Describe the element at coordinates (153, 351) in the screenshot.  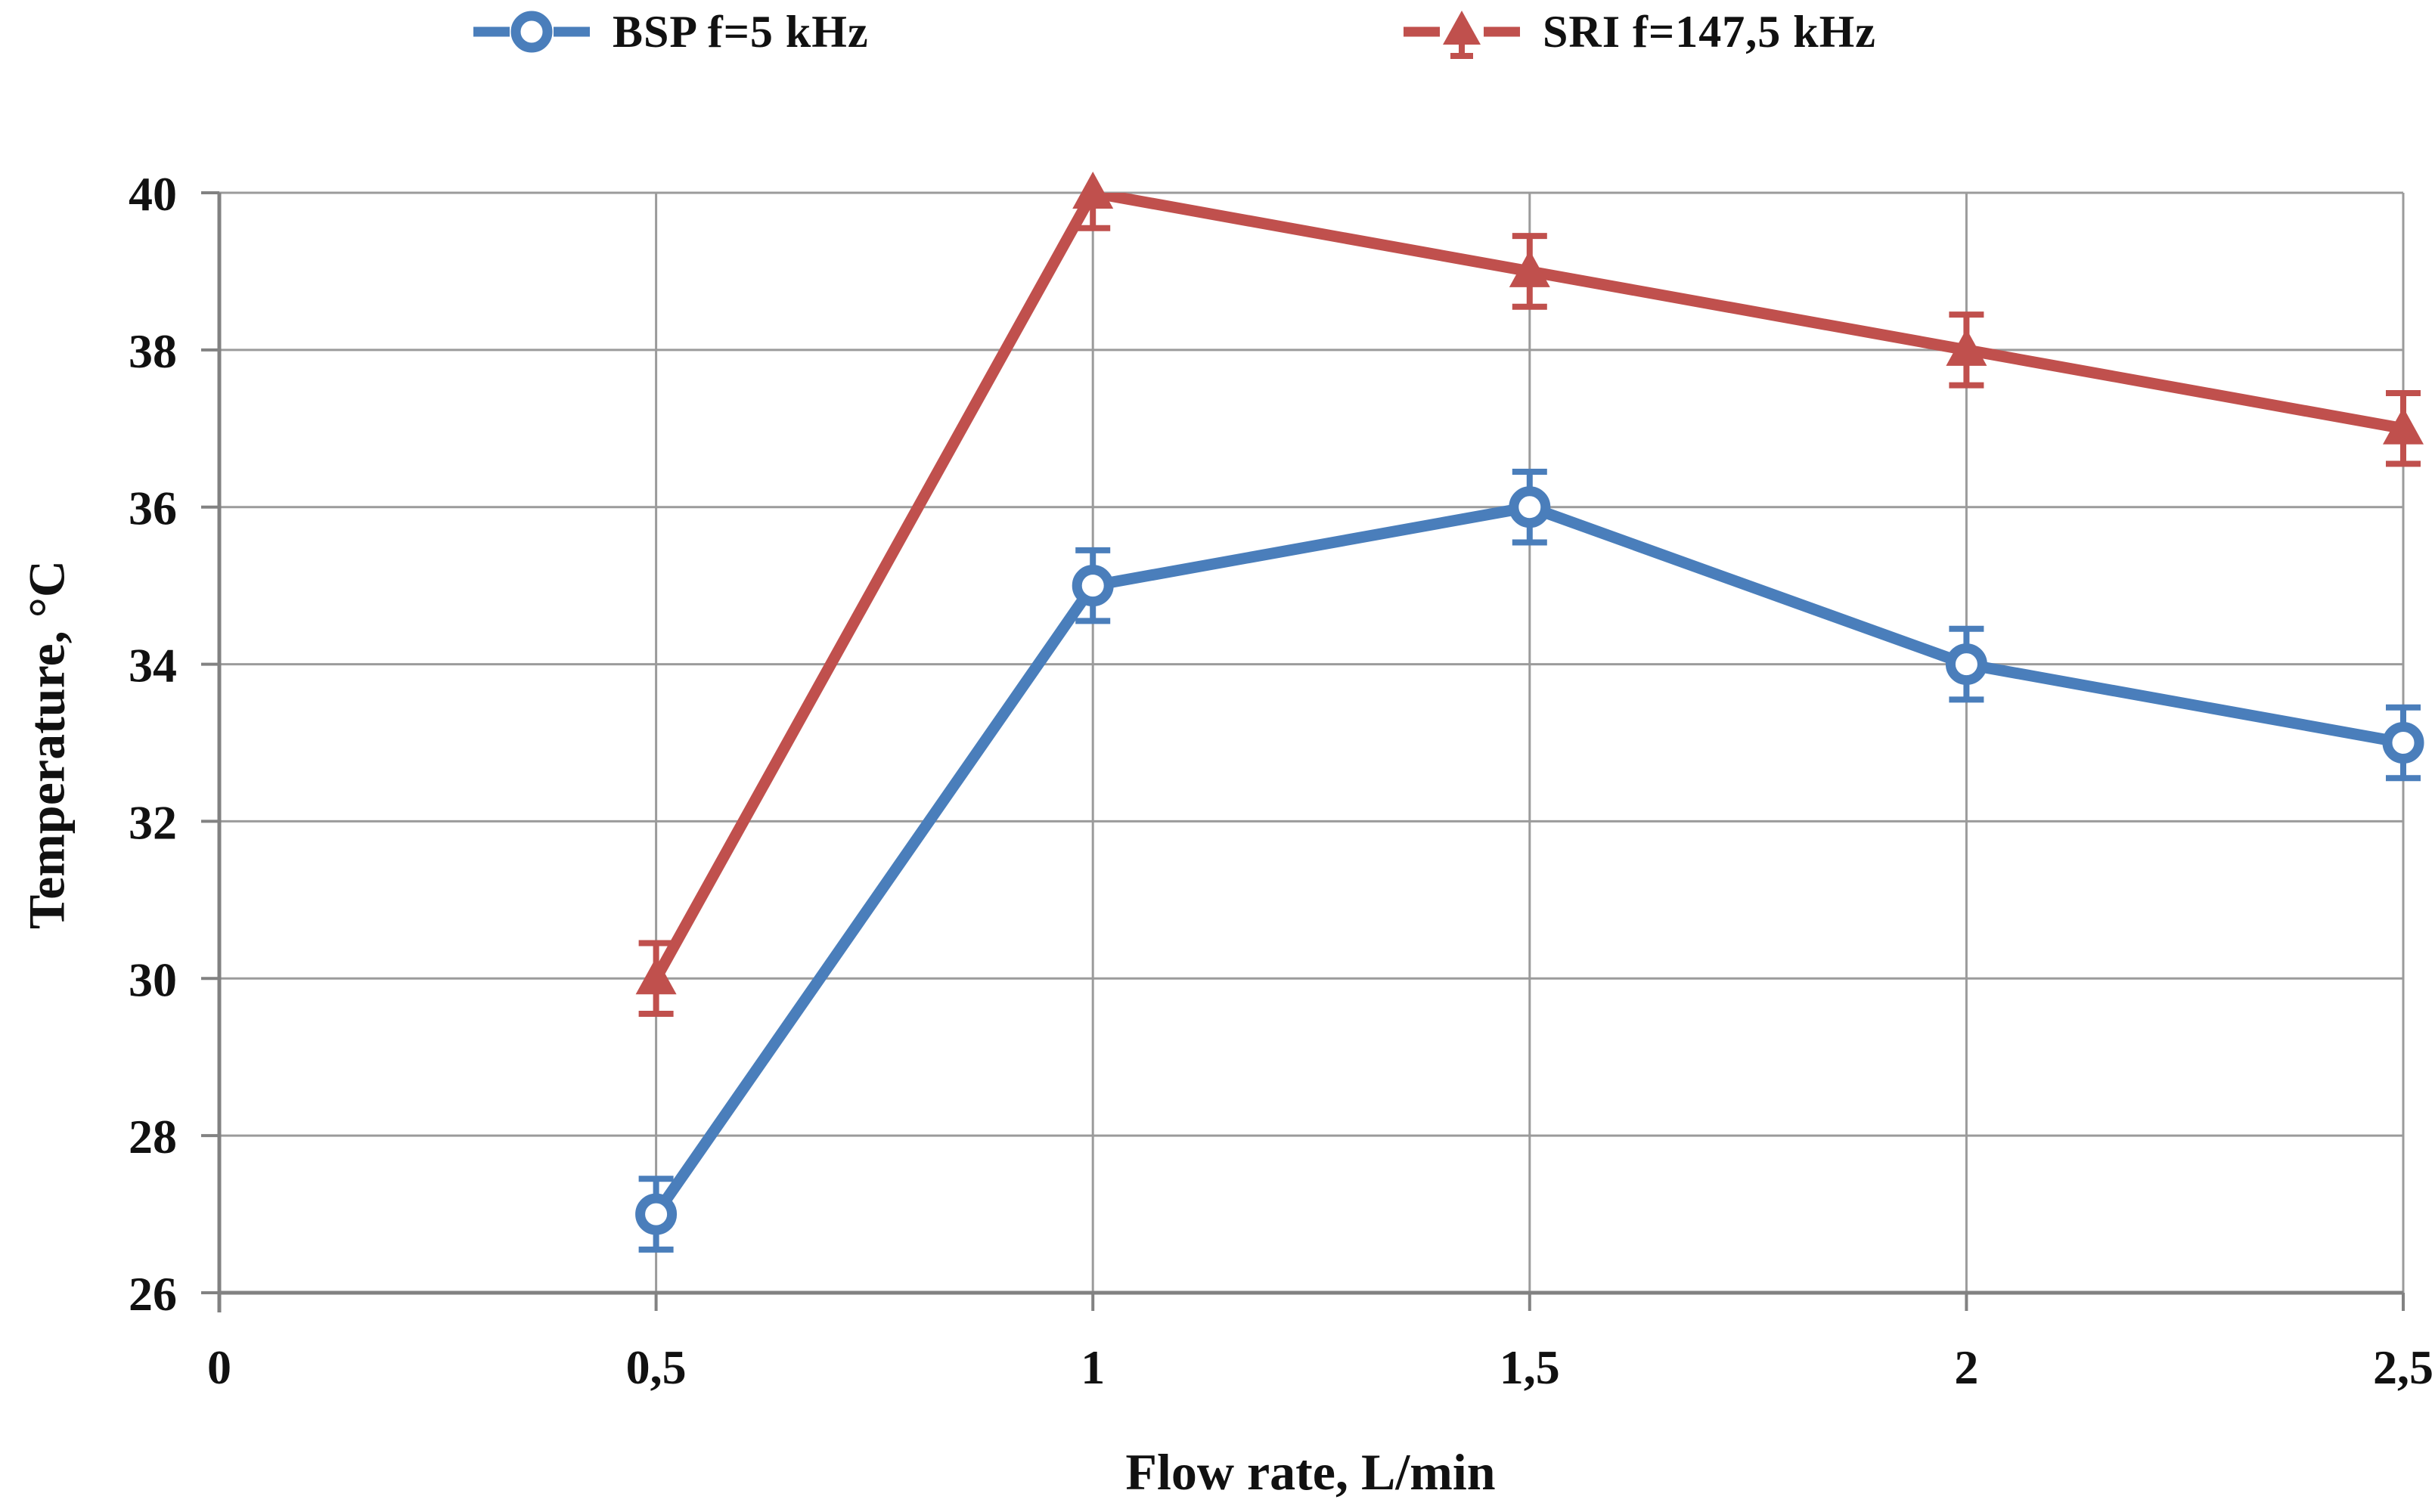
I see `y-tick-label: 38` at that location.